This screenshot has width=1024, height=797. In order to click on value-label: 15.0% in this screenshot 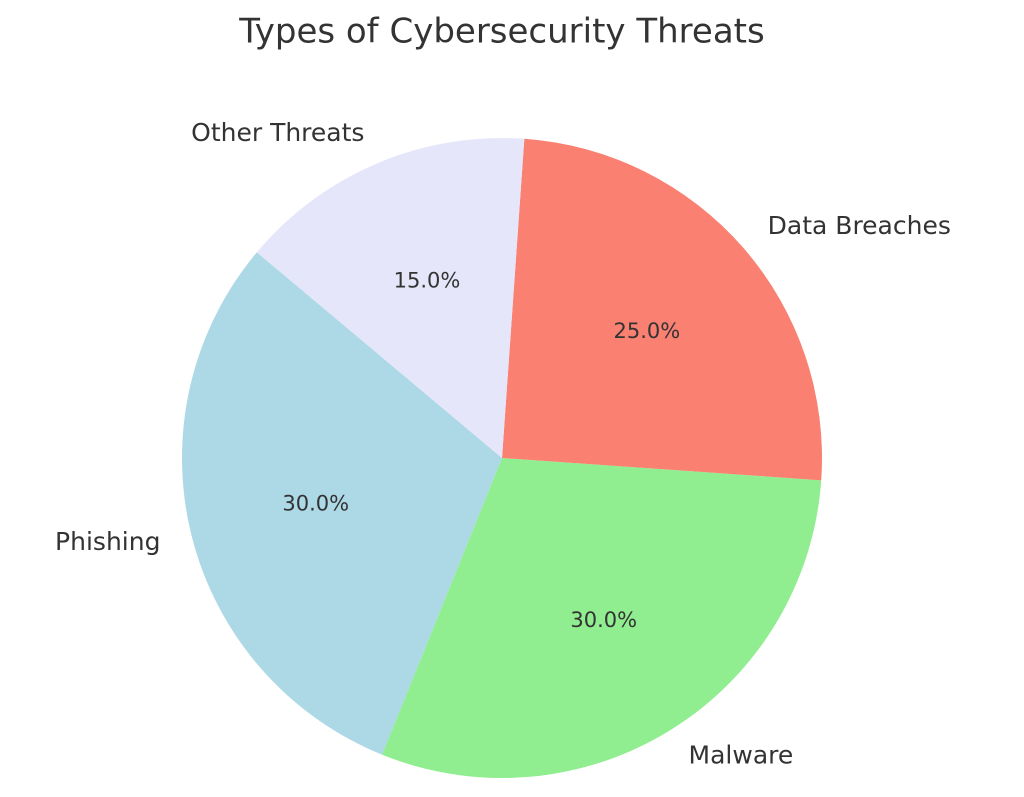, I will do `click(427, 280)`.